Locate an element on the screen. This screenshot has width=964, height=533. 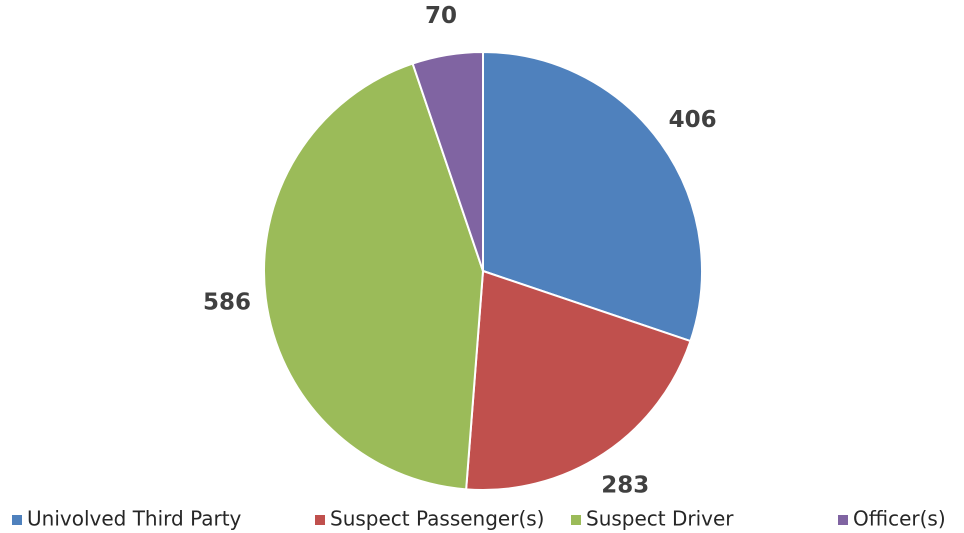
data-label: 406 is located at coordinates (693, 120).